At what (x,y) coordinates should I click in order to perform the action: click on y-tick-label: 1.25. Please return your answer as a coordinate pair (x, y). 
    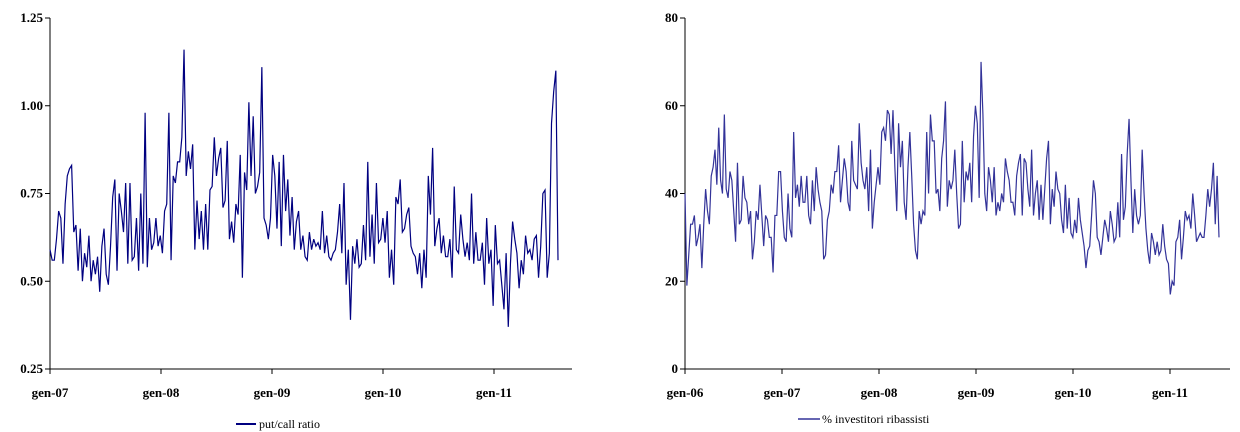
    Looking at the image, I should click on (31, 17).